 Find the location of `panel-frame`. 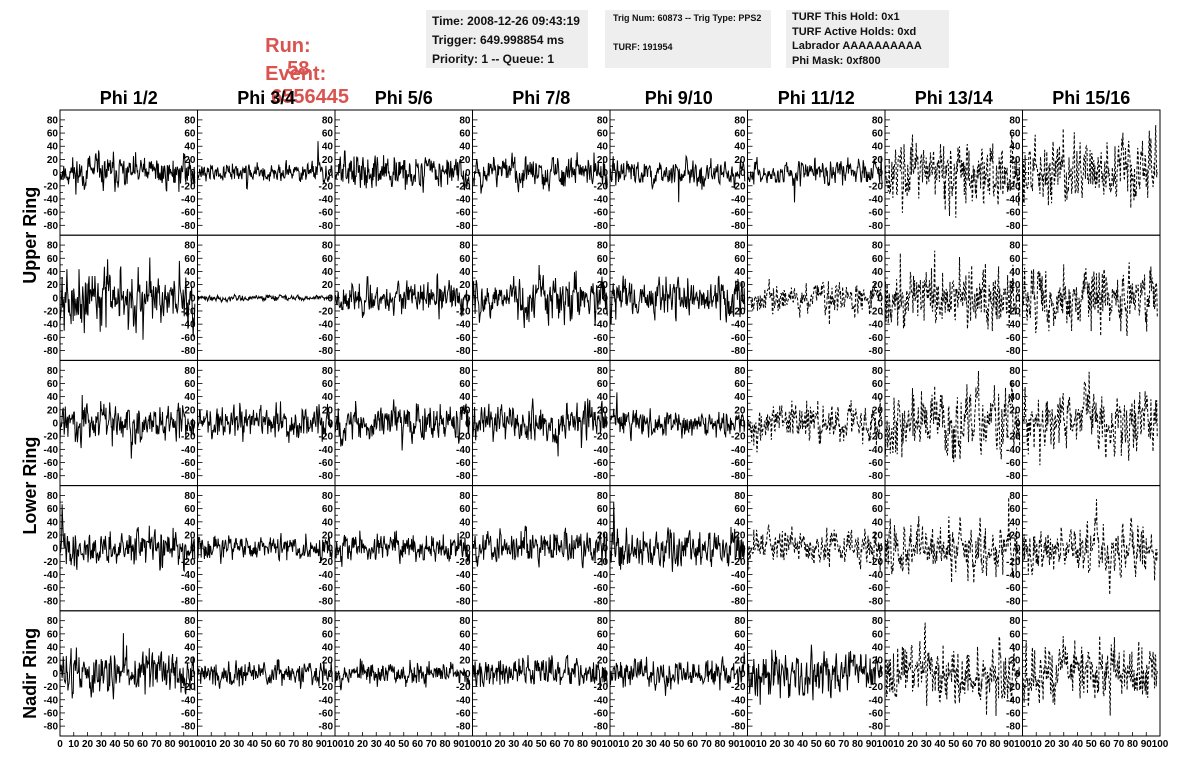

panel-frame is located at coordinates (953, 423).